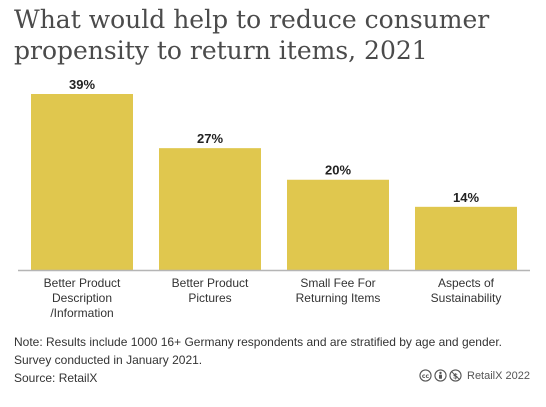 Image resolution: width=546 pixels, height=407 pixels. I want to click on category-label-2: Better Product Pictures, so click(210, 290).